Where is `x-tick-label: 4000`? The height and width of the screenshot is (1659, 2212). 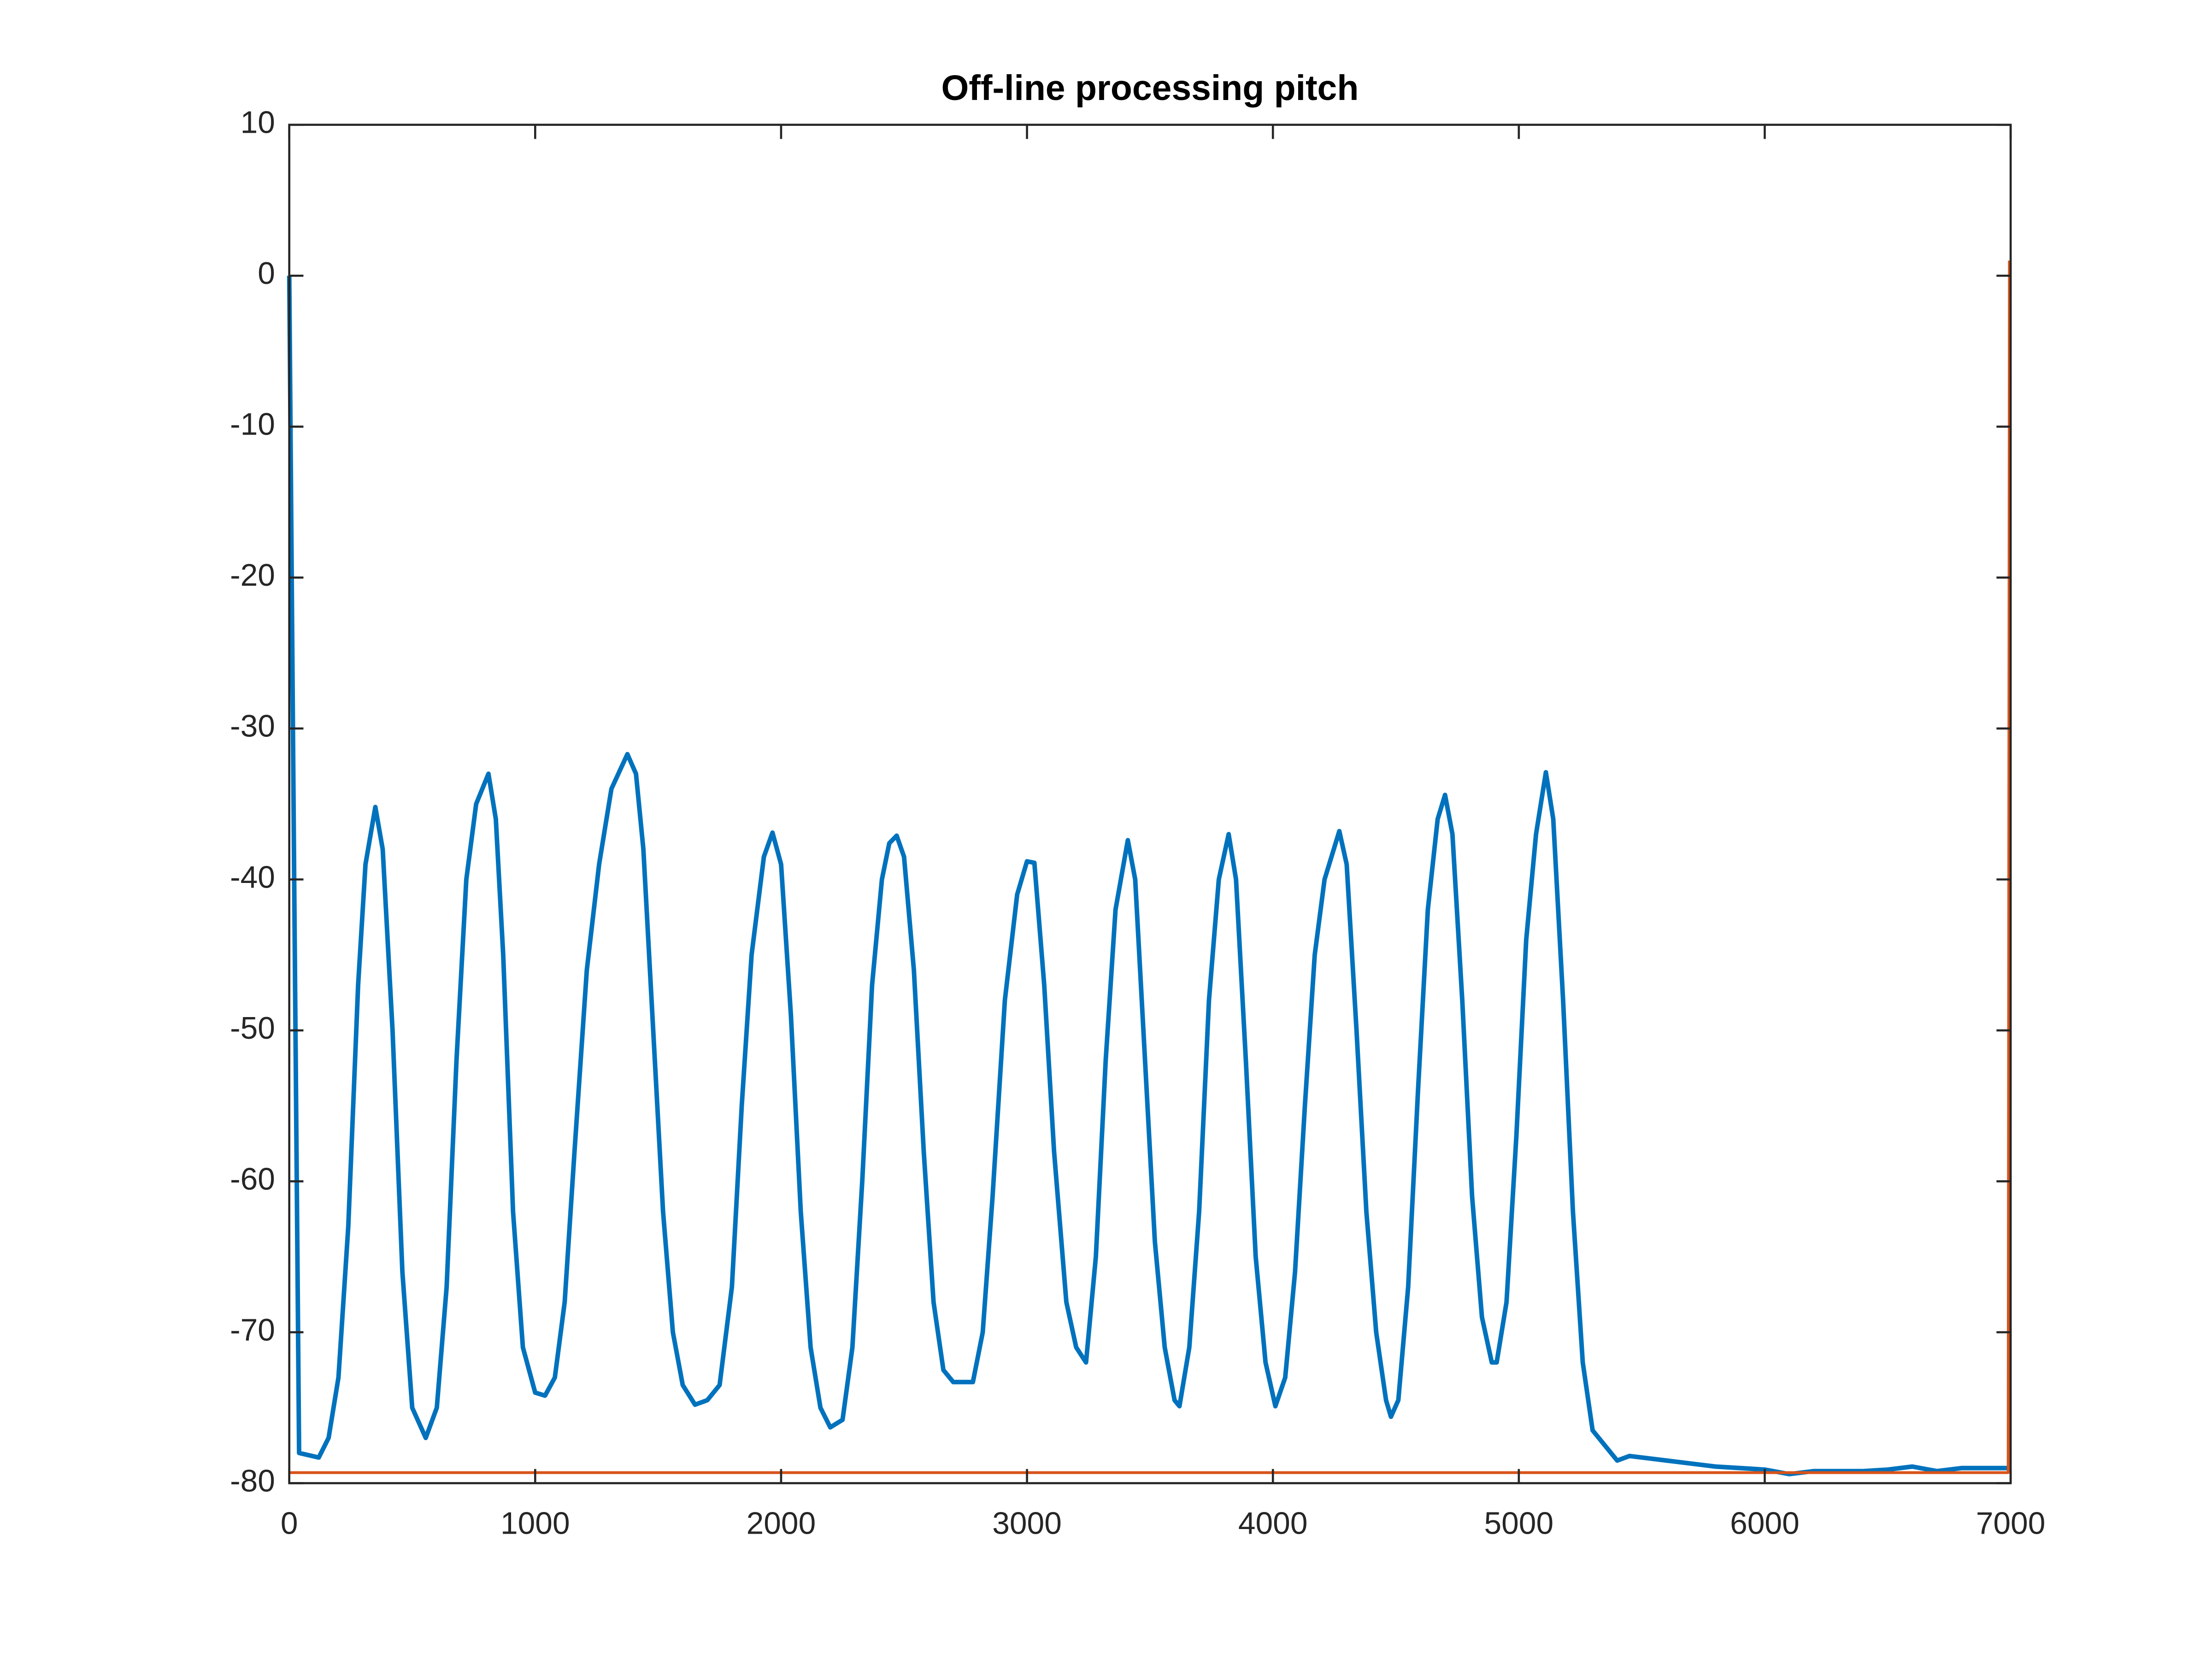 x-tick-label: 4000 is located at coordinates (1273, 1523).